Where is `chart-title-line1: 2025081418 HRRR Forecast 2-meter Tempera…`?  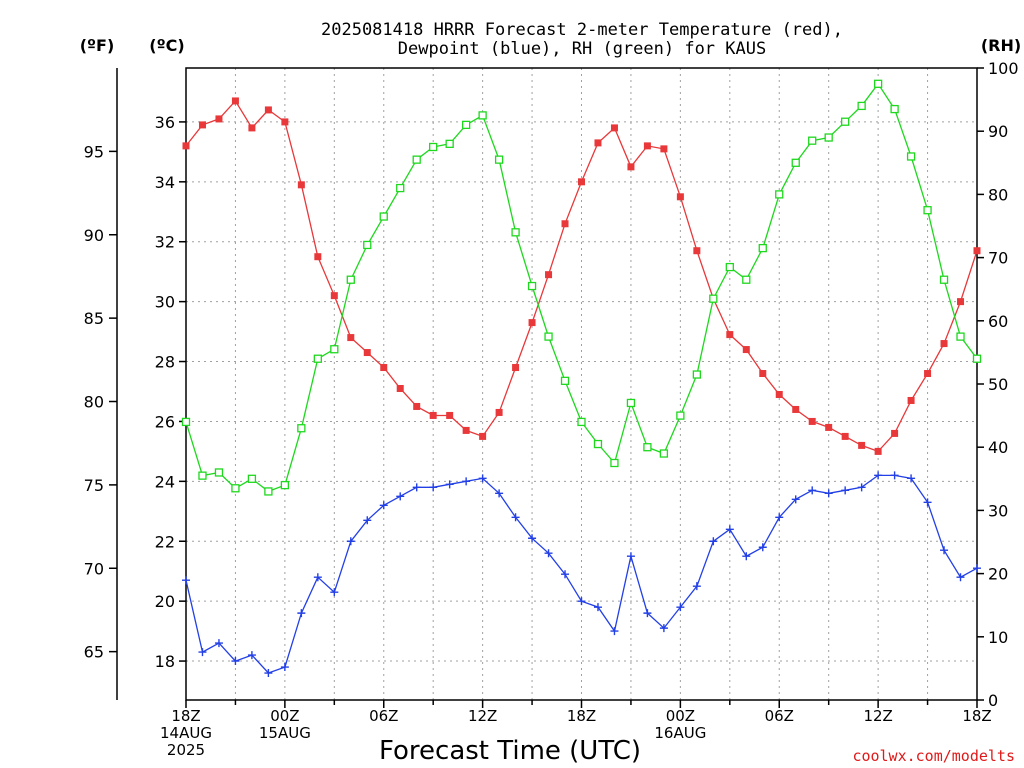 chart-title-line1: 2025081418 HRRR Forecast 2-meter Tempera… is located at coordinates (582, 30).